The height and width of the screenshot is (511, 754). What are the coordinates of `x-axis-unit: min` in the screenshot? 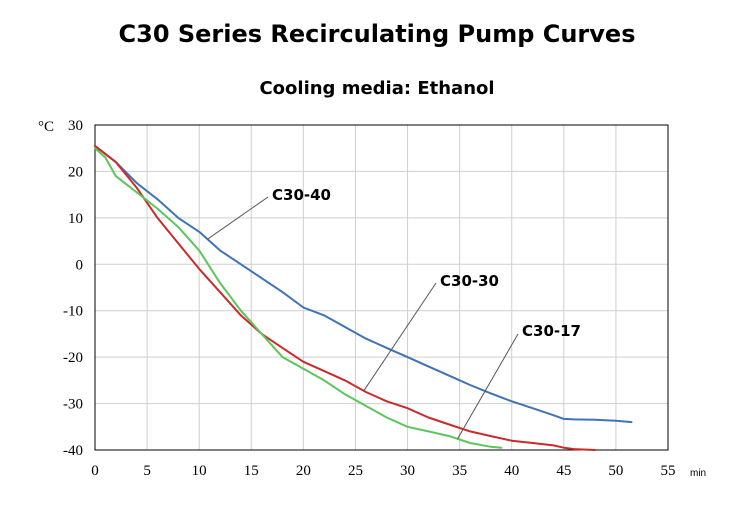 It's located at (698, 473).